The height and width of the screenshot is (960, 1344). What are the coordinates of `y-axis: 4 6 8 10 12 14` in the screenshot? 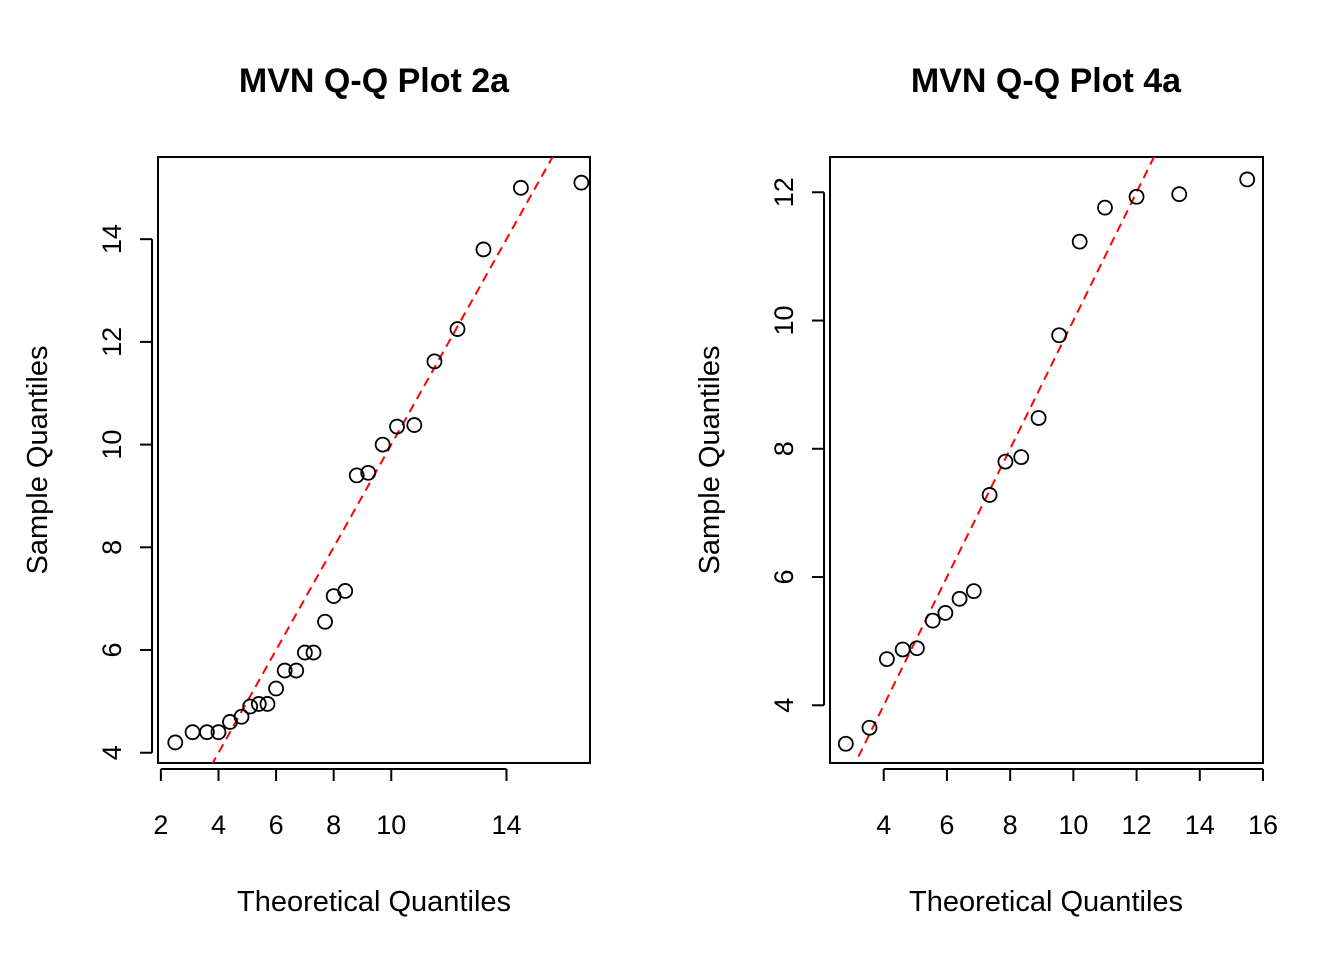 It's located at (125, 492).